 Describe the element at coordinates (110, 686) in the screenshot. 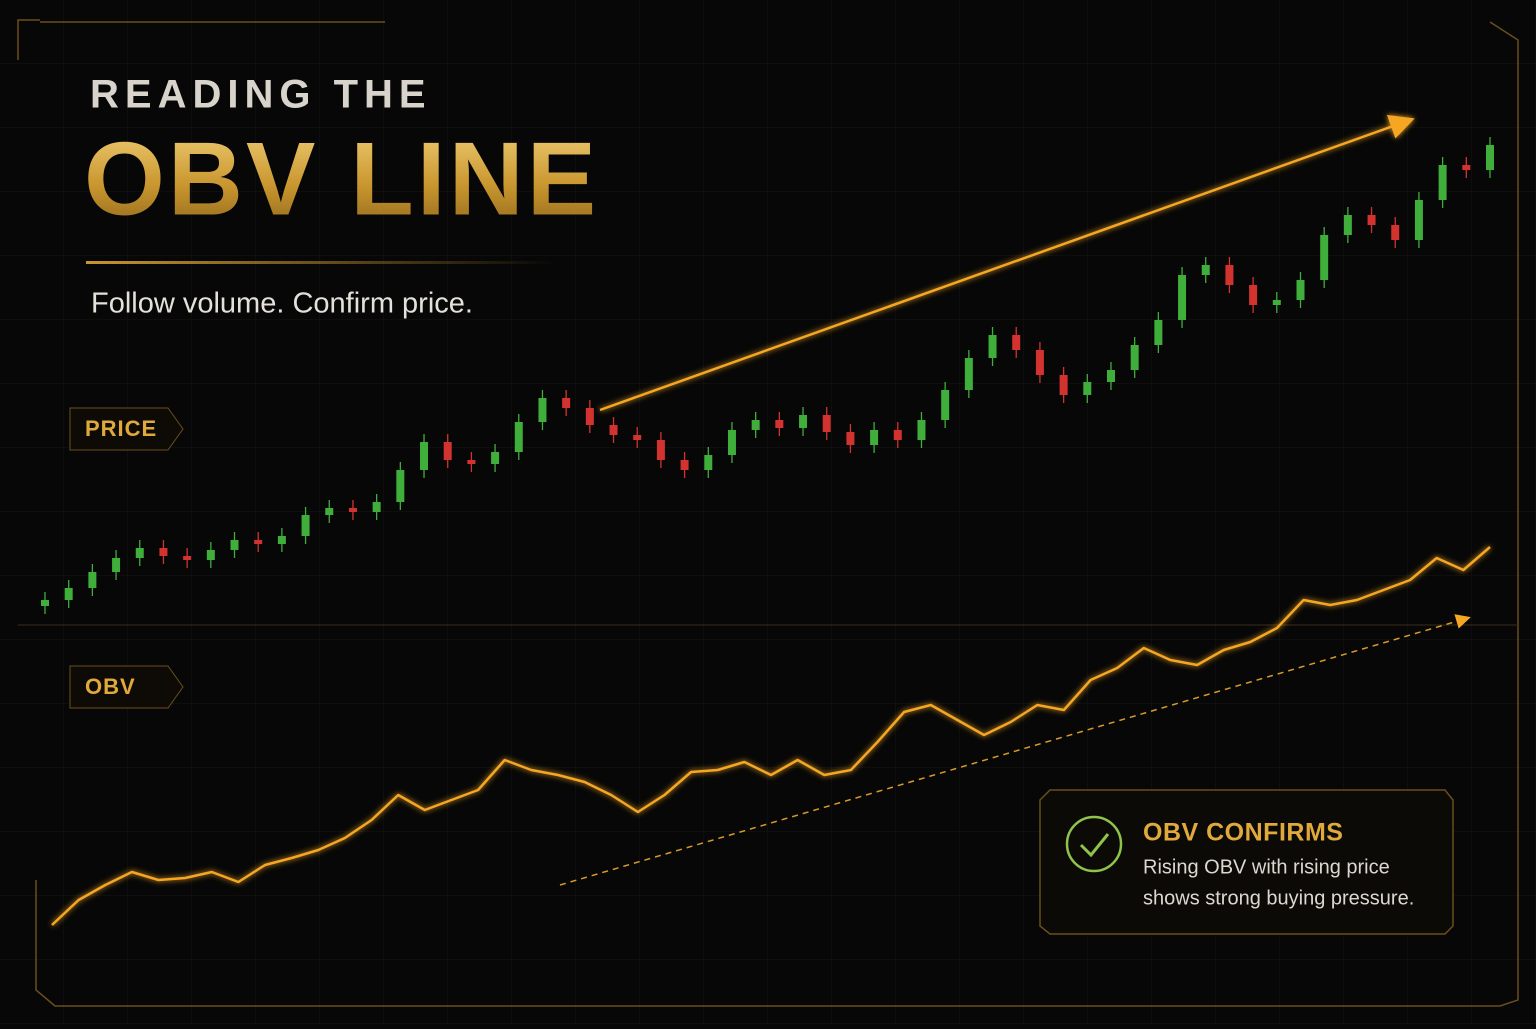

I see `obv-label: OBV` at that location.